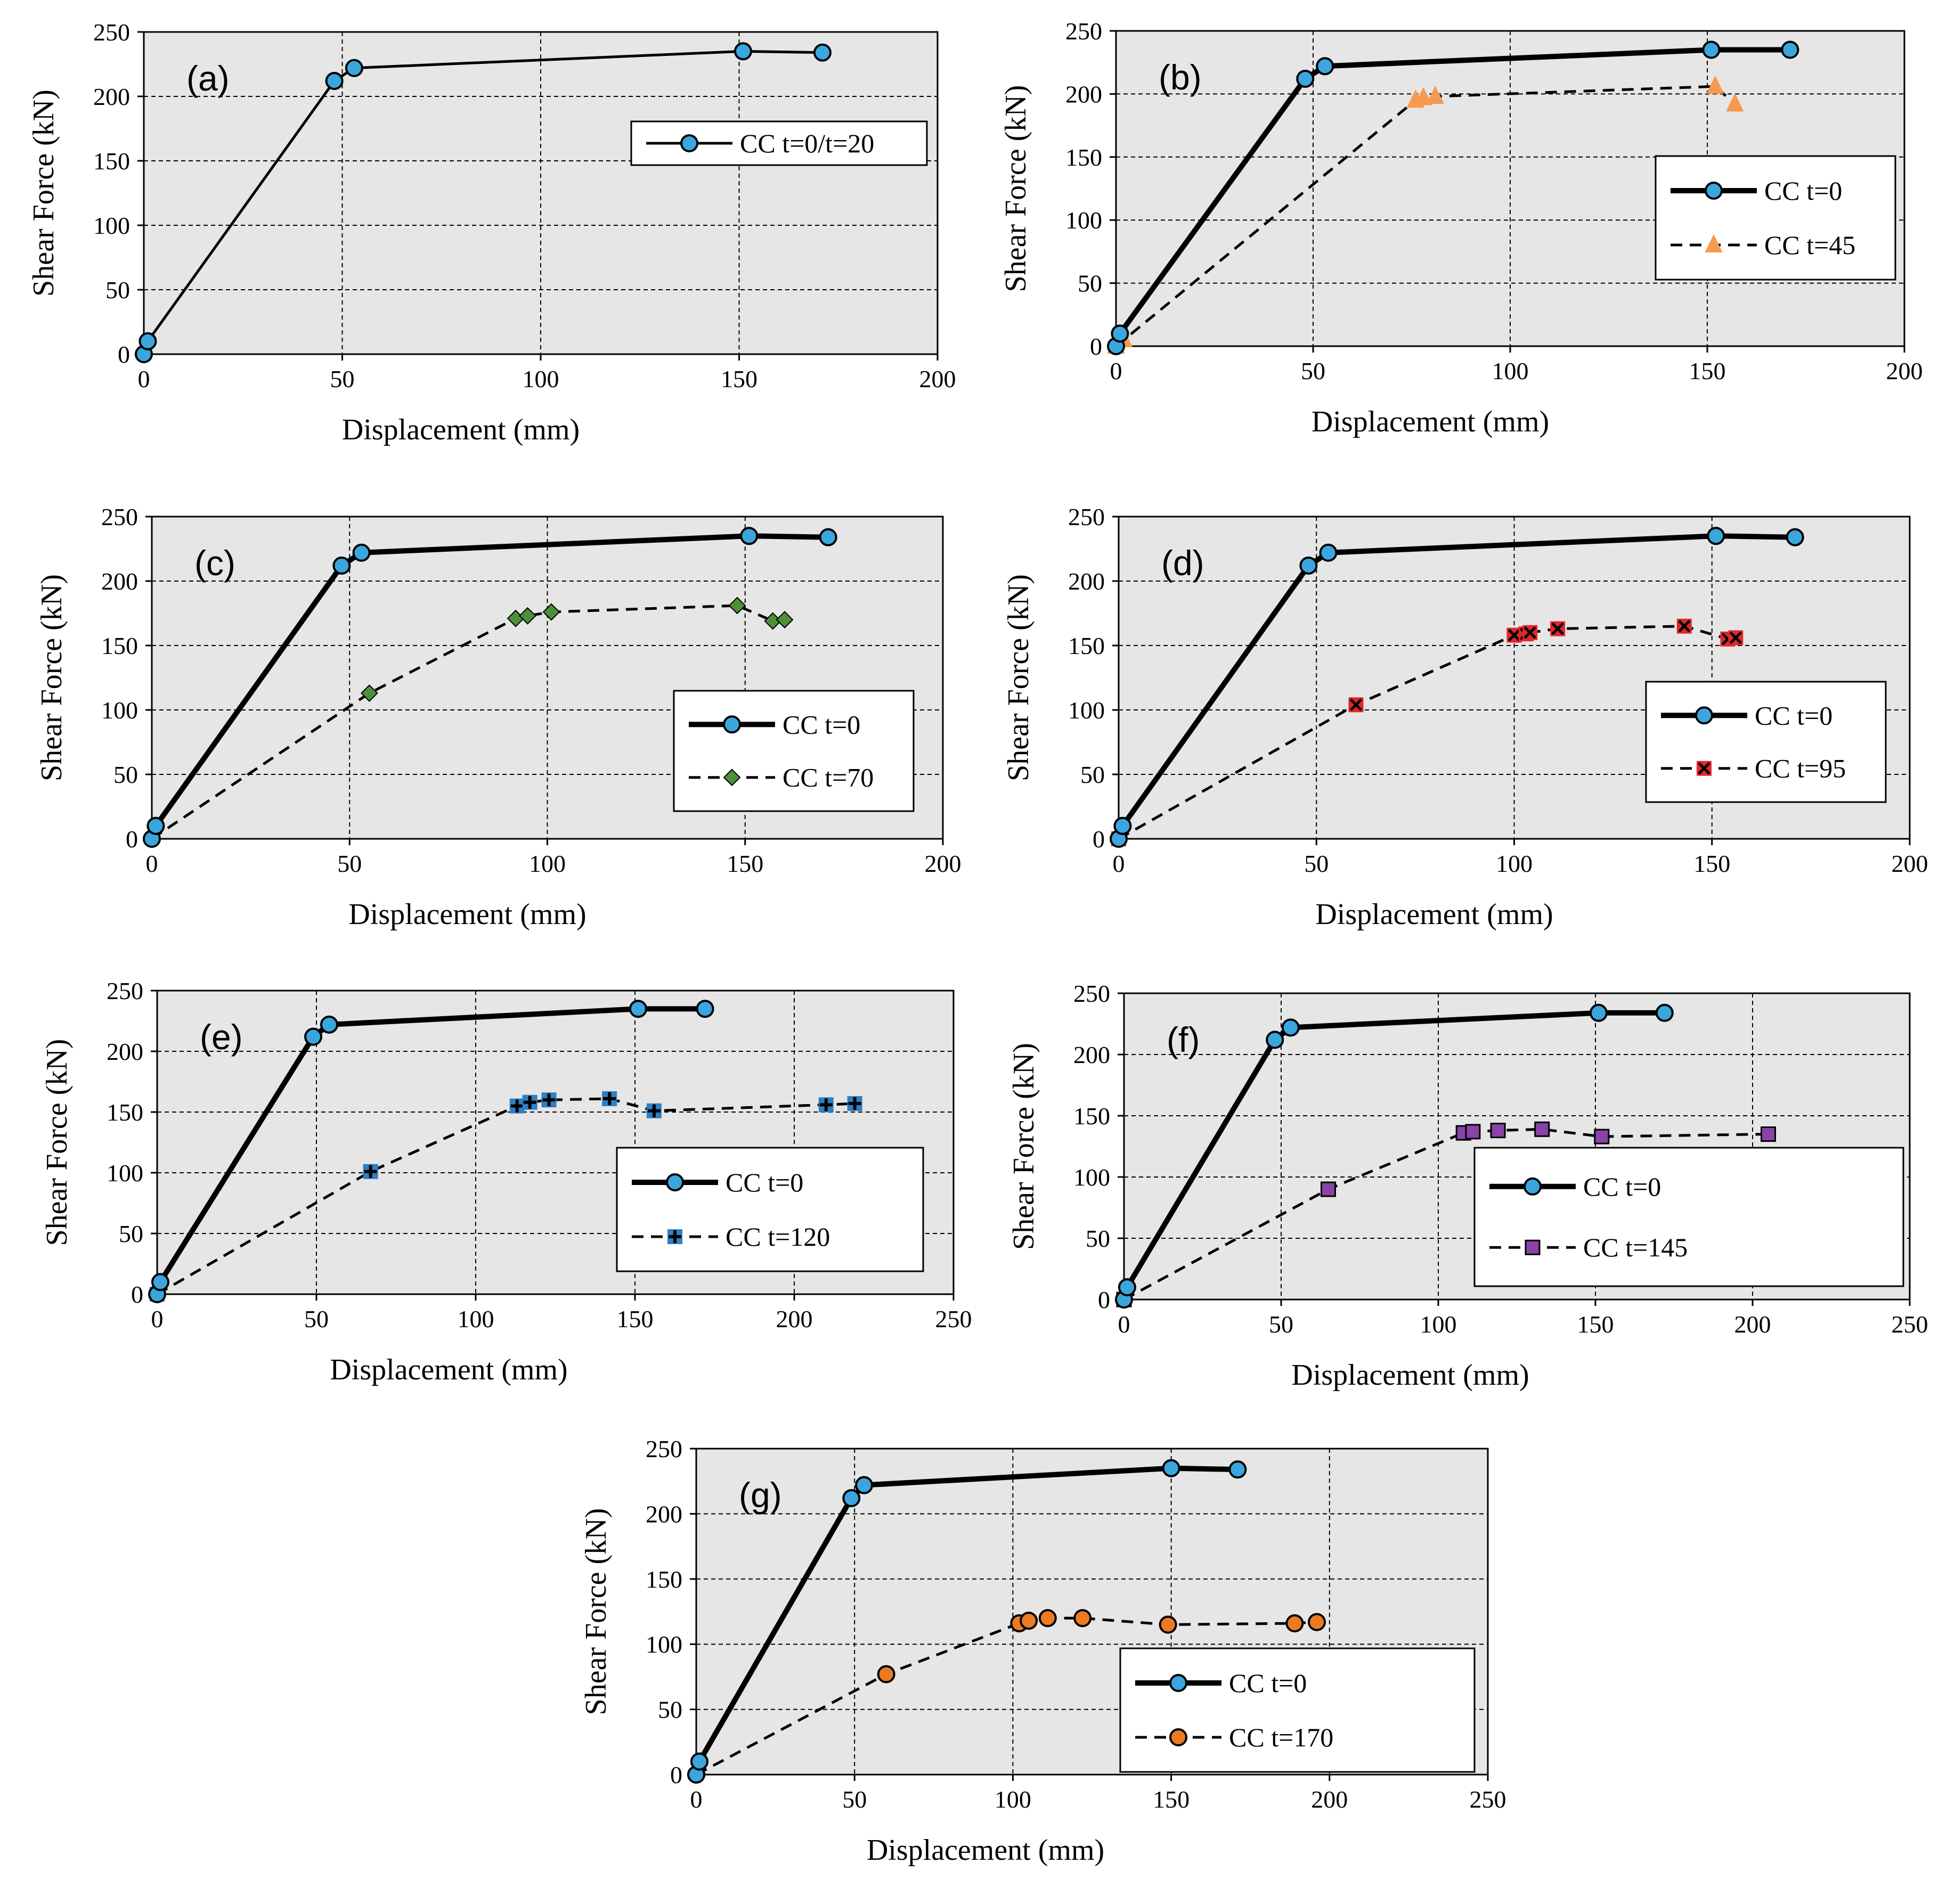  Describe the element at coordinates (821, 724) in the screenshot. I see `legend-label: CC t=0` at that location.